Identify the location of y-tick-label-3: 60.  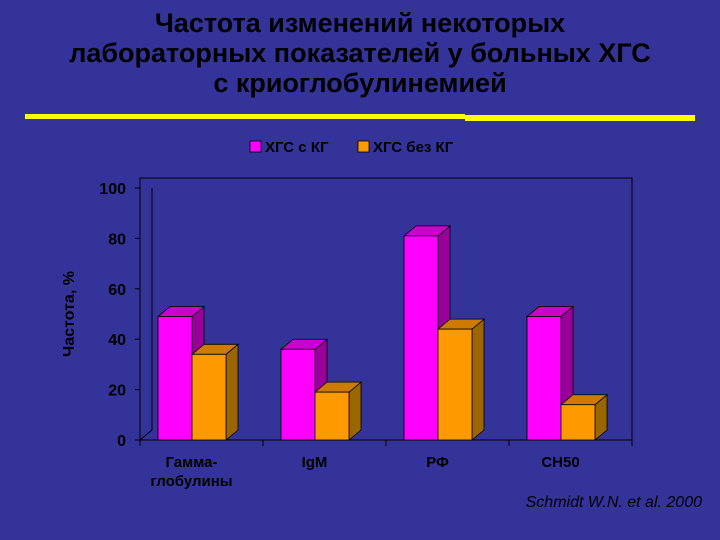
(117, 290).